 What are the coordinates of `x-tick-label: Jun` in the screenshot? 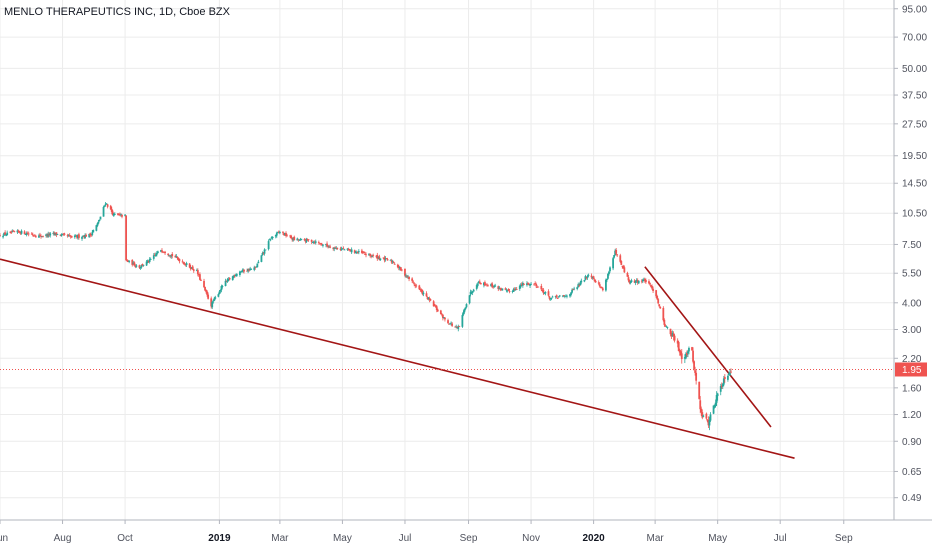 It's located at (4, 538).